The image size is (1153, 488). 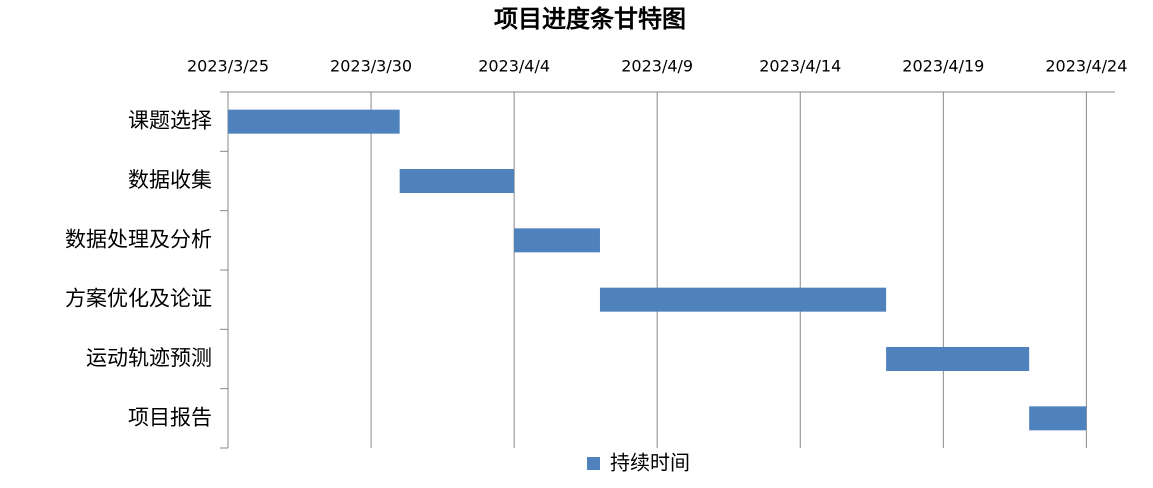 I want to click on x-tick-label: 2023/4/24, so click(x=1086, y=66).